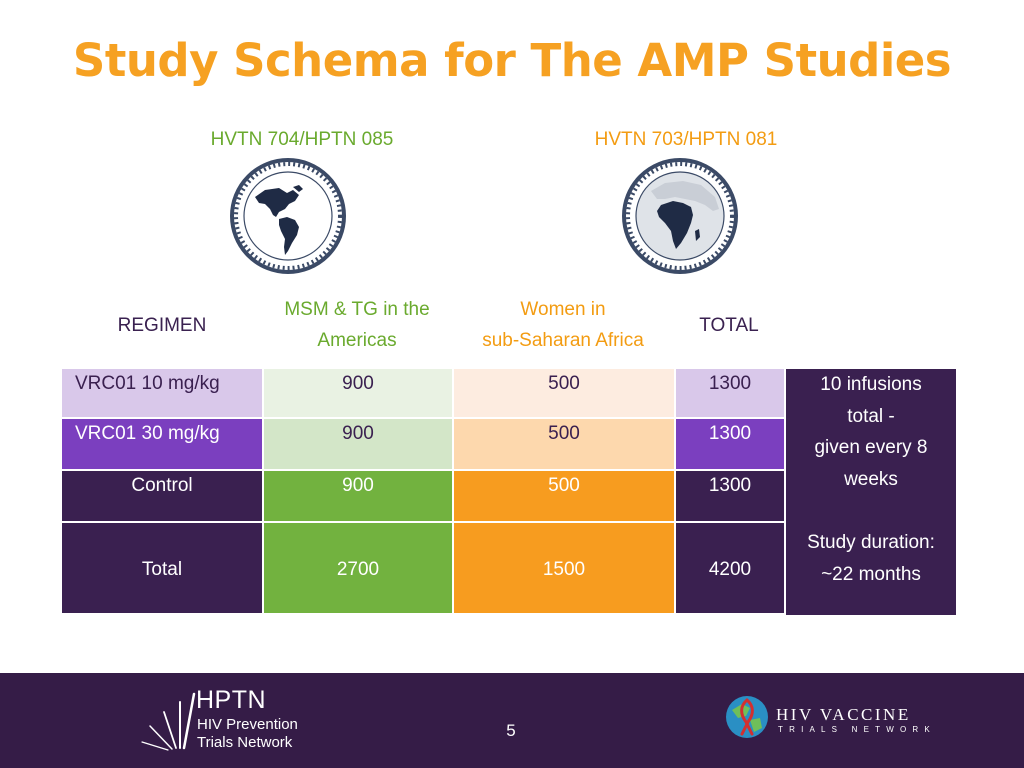 Image resolution: width=1024 pixels, height=768 pixels. What do you see at coordinates (168, 721) in the screenshot?
I see `hptn-logo-icon` at bounding box center [168, 721].